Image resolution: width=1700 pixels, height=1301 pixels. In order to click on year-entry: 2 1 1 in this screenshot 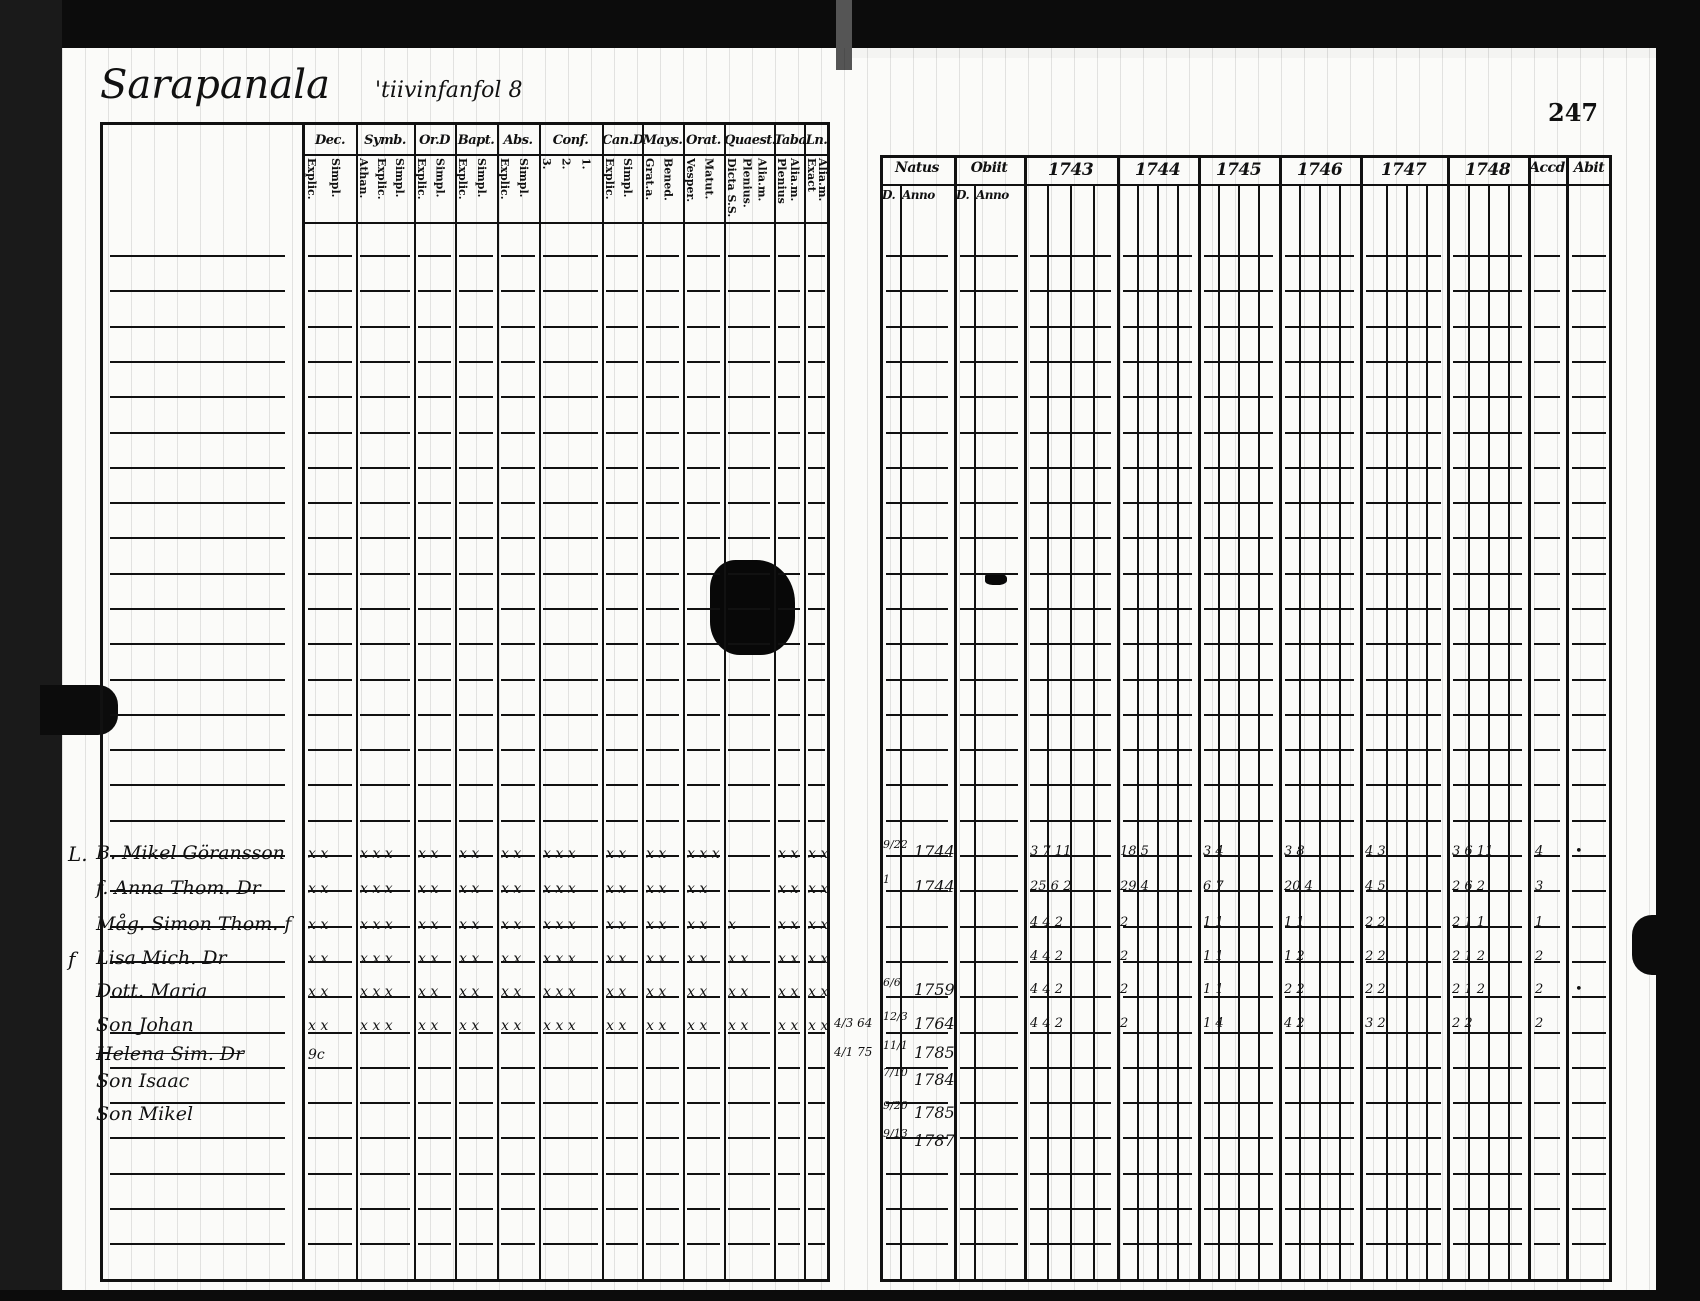, I will do `click(1469, 922)`.